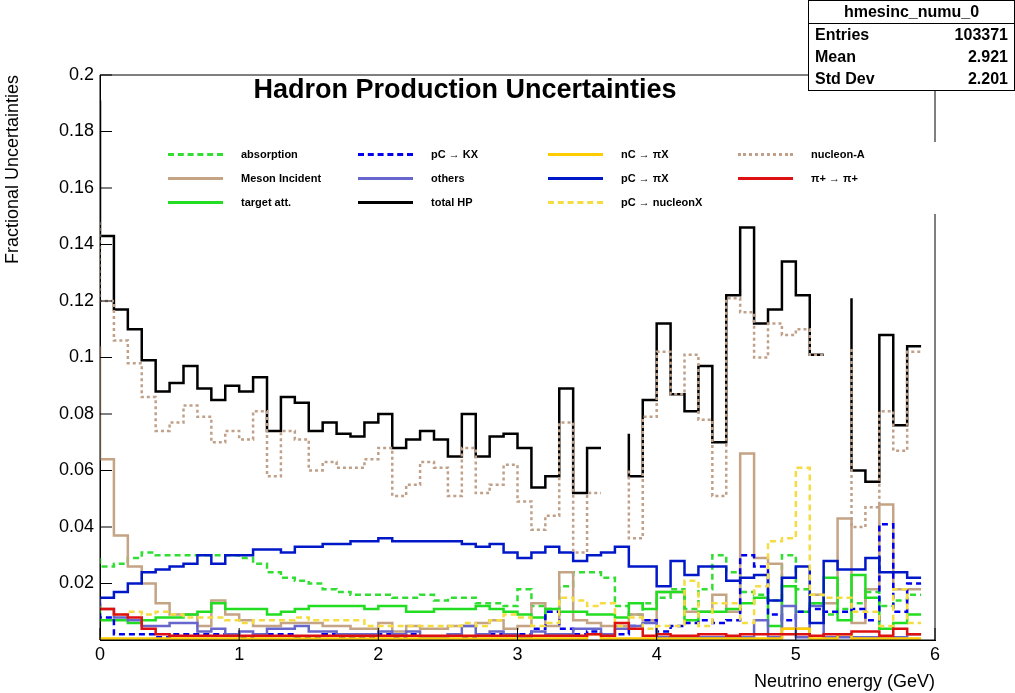  Describe the element at coordinates (517, 653) in the screenshot. I see `x-tick-label: 3` at that location.